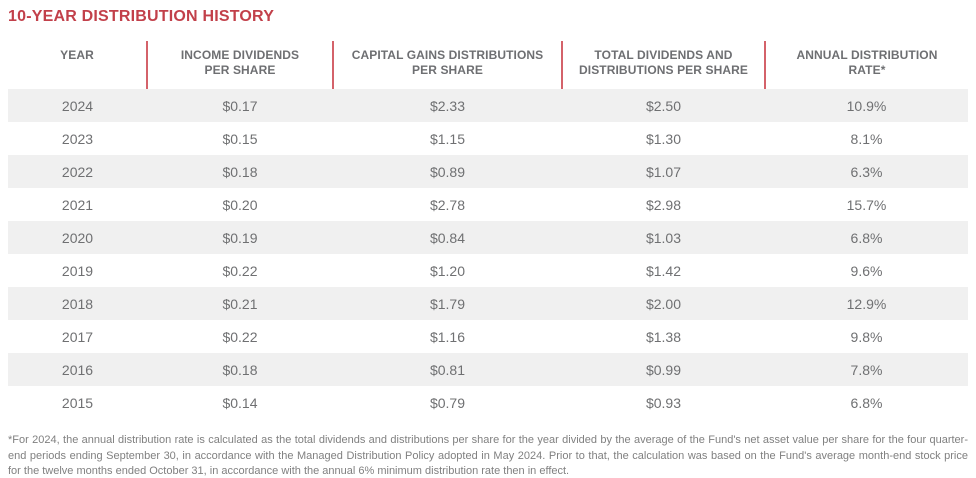  I want to click on column-header: CAPITAL GAINS DISTRIBUTIONS PER SHARE, so click(447, 65).